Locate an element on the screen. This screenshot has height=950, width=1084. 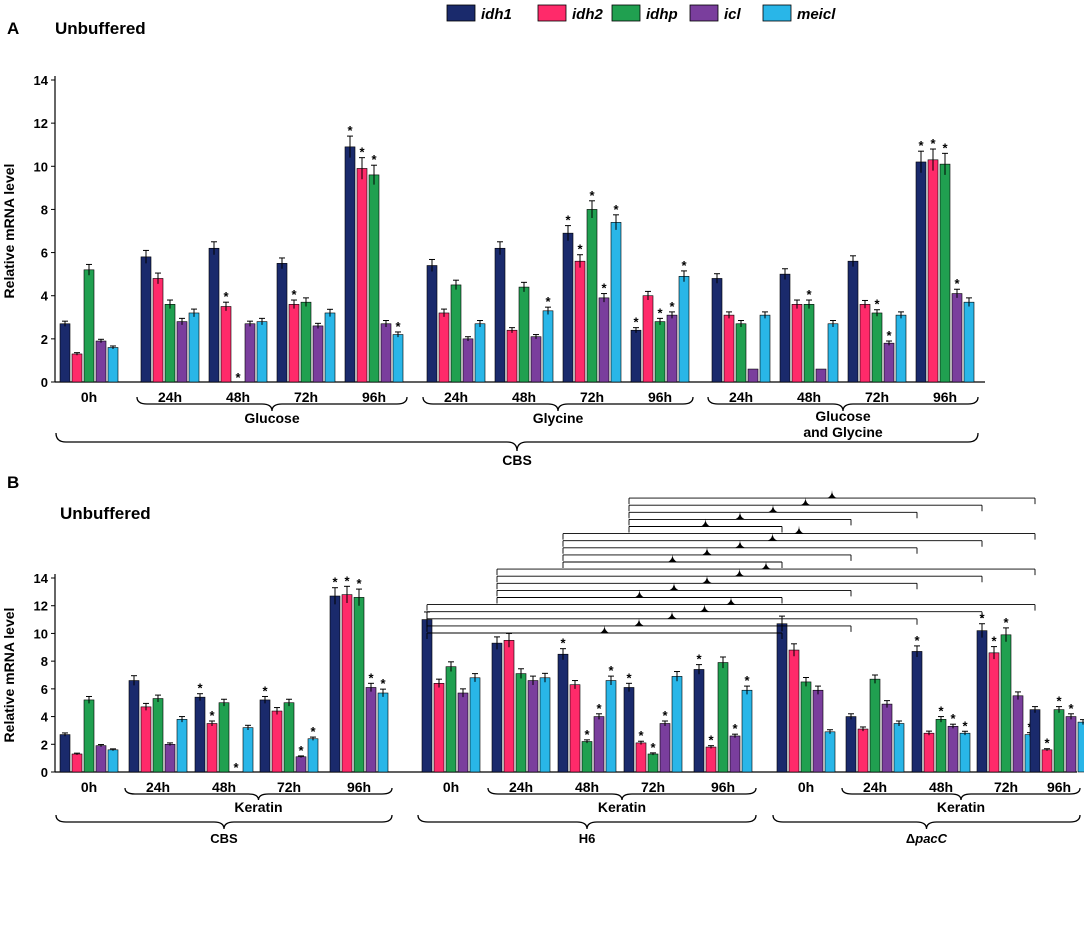
y-tick-label: 6 is located at coordinates (44, 689).